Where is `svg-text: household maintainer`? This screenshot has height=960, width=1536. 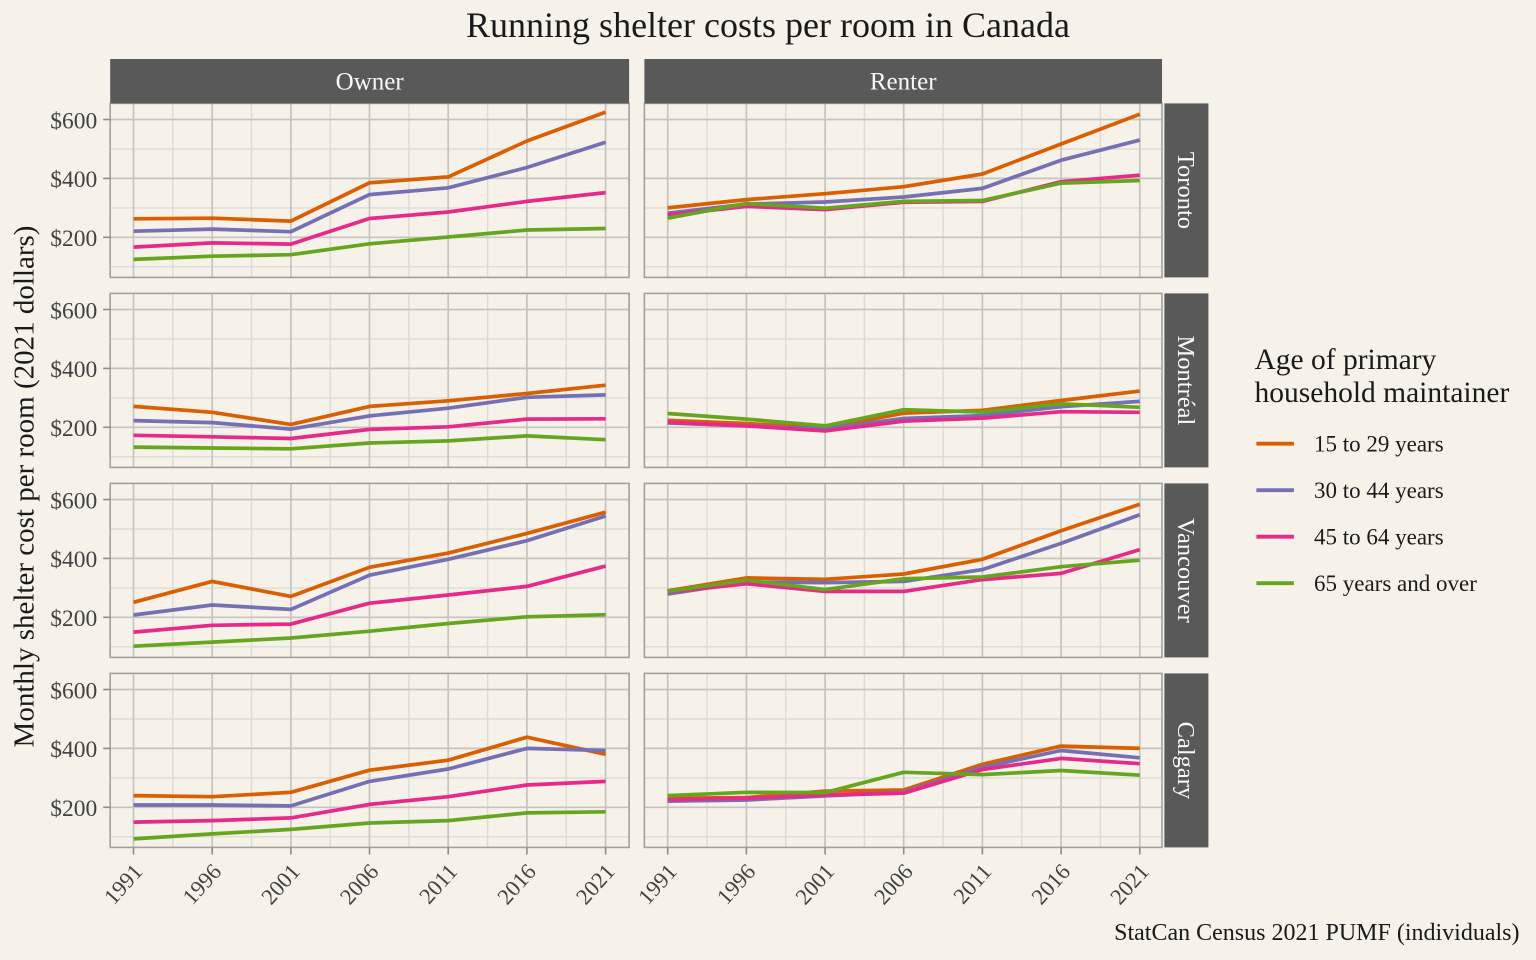 svg-text: household maintainer is located at coordinates (1382, 393).